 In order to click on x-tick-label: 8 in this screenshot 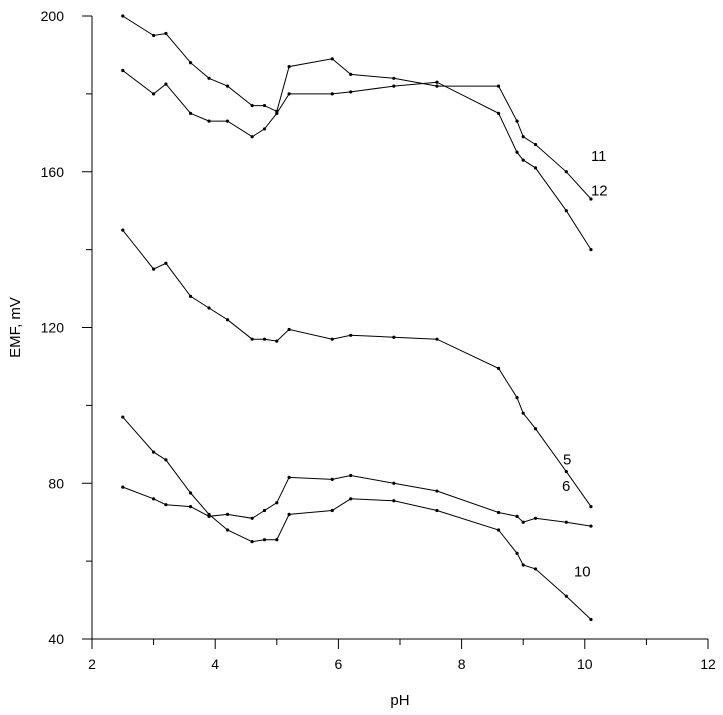, I will do `click(462, 664)`.